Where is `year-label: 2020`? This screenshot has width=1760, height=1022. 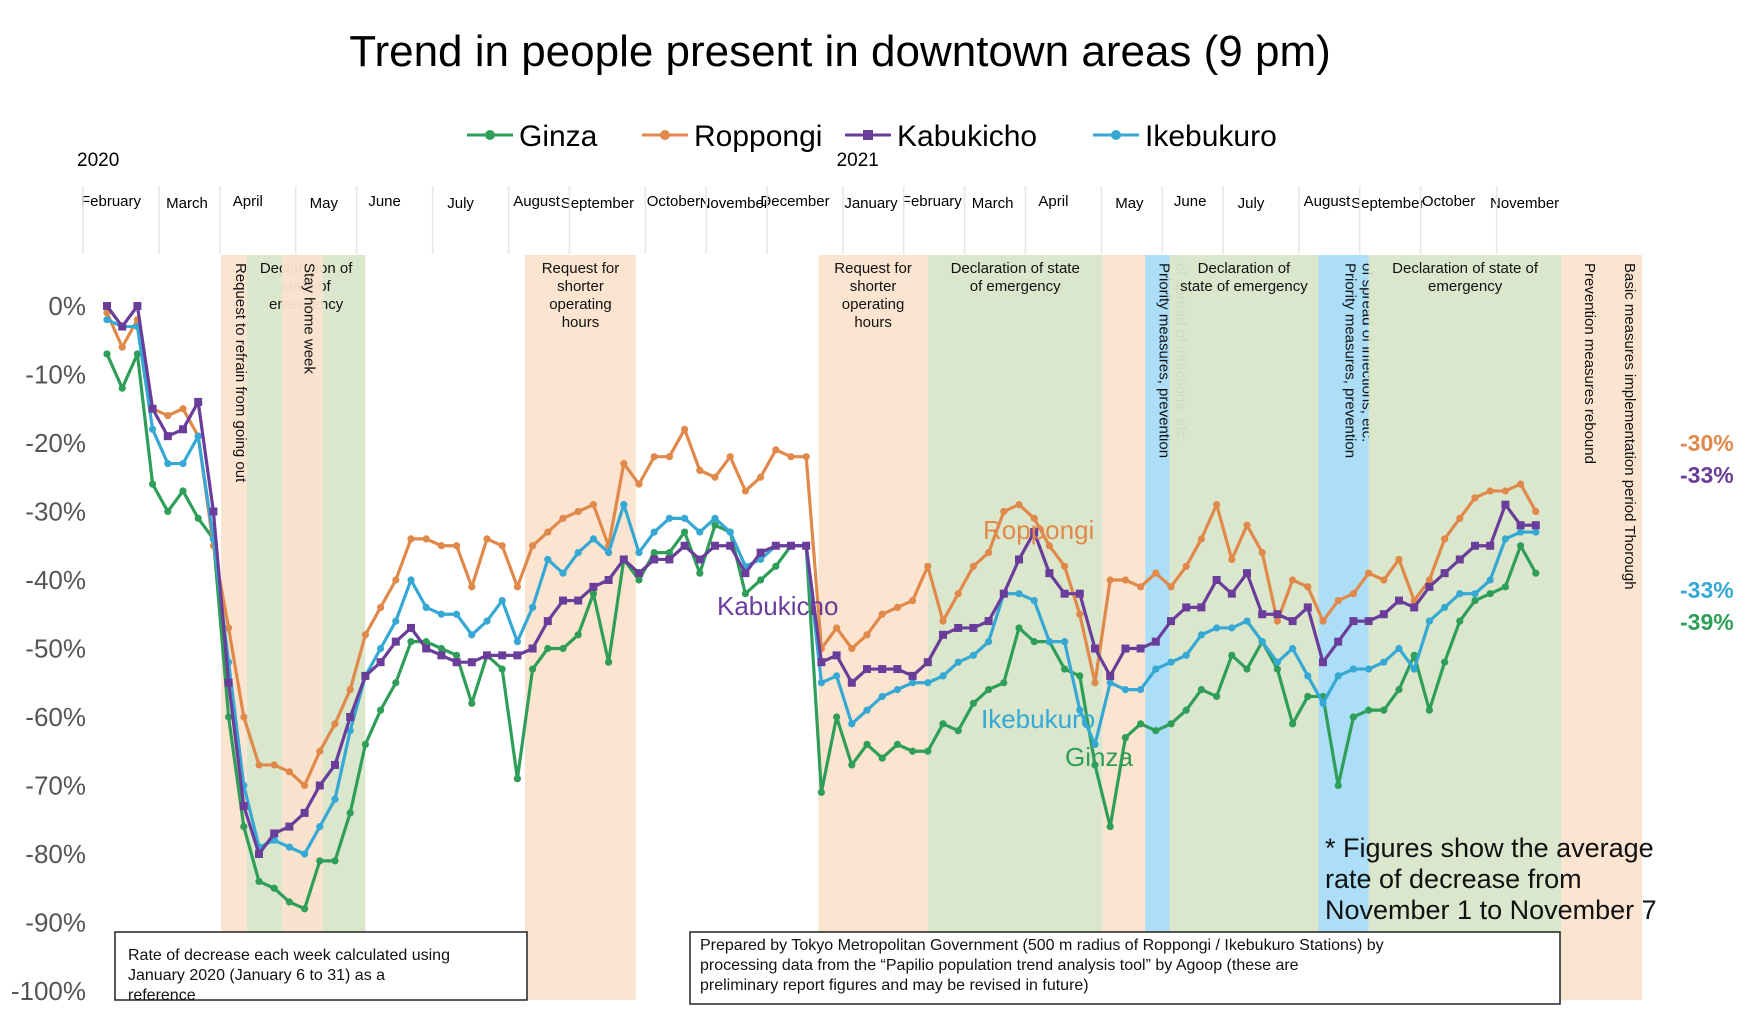 year-label: 2020 is located at coordinates (98, 160).